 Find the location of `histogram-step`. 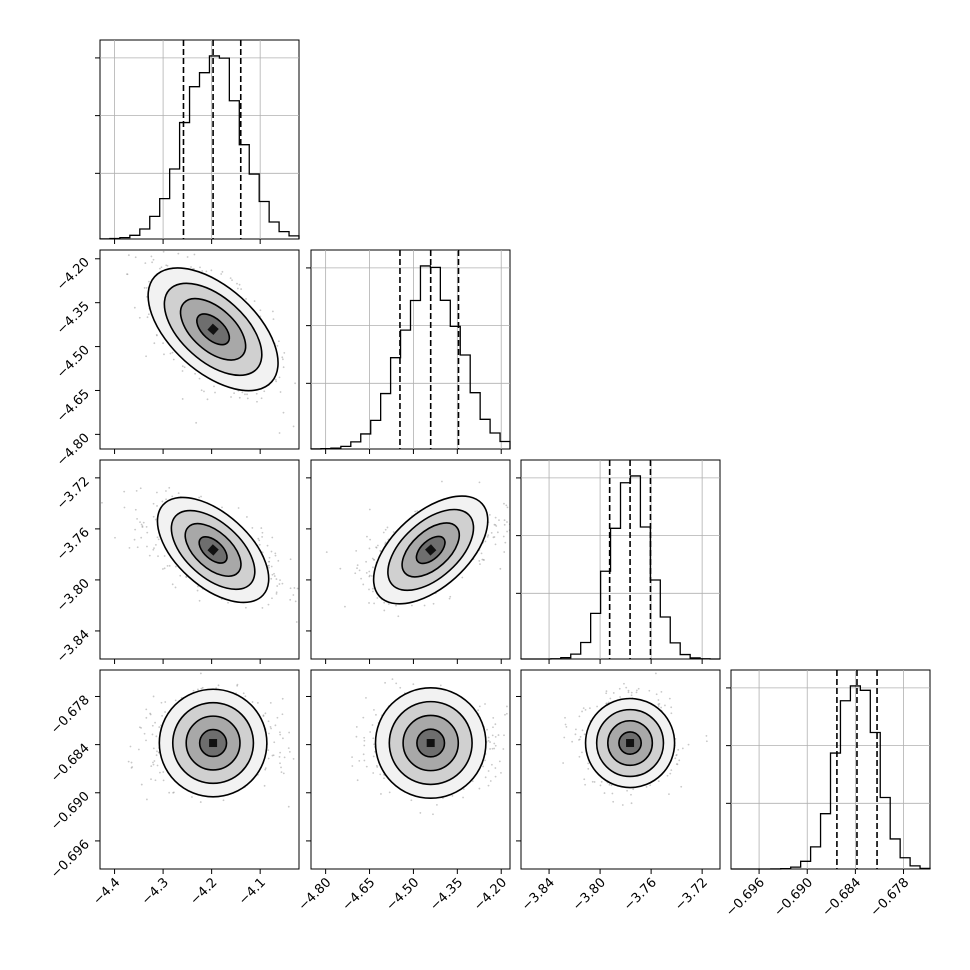

histogram-step is located at coordinates (831, 777).